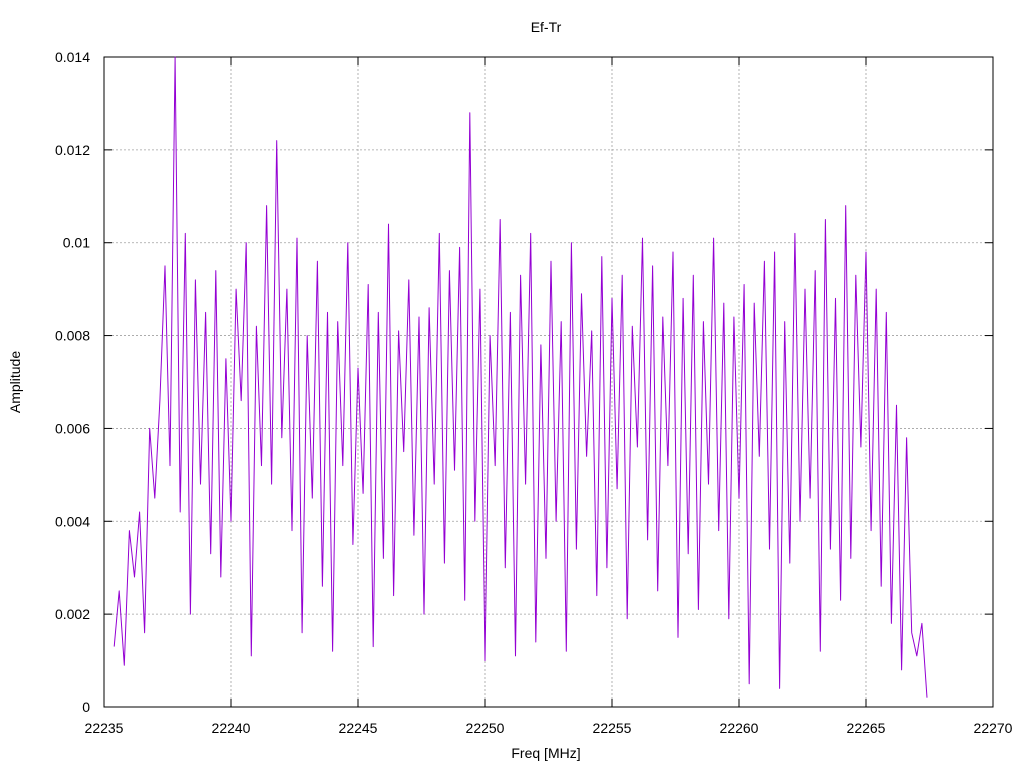 Image resolution: width=1024 pixels, height=768 pixels. I want to click on y-tick-label: 0.008, so click(72, 336).